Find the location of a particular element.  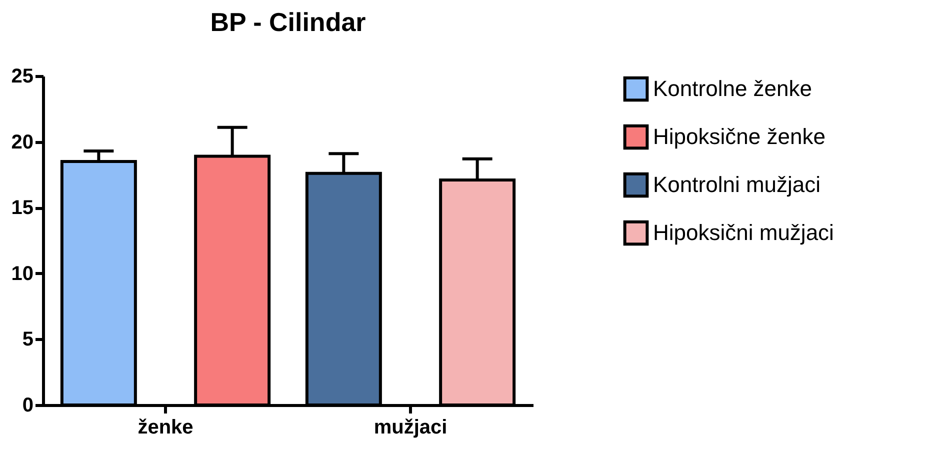

y-tick-label: 5 is located at coordinates (28, 339).